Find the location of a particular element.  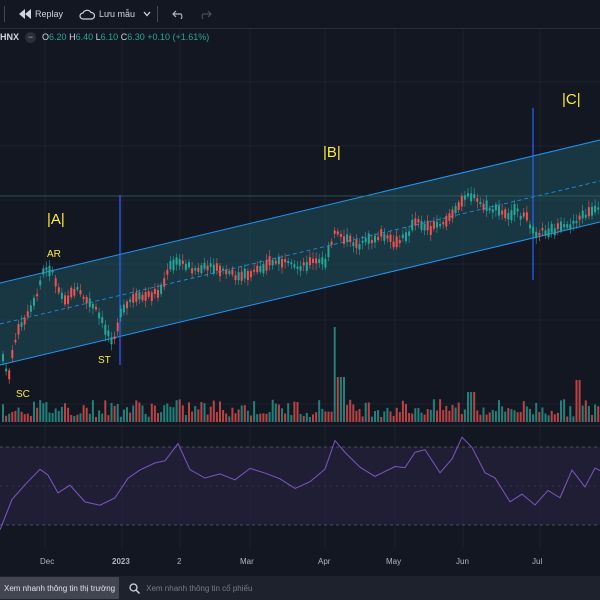

close-value: 6.30 is located at coordinates (136, 37).